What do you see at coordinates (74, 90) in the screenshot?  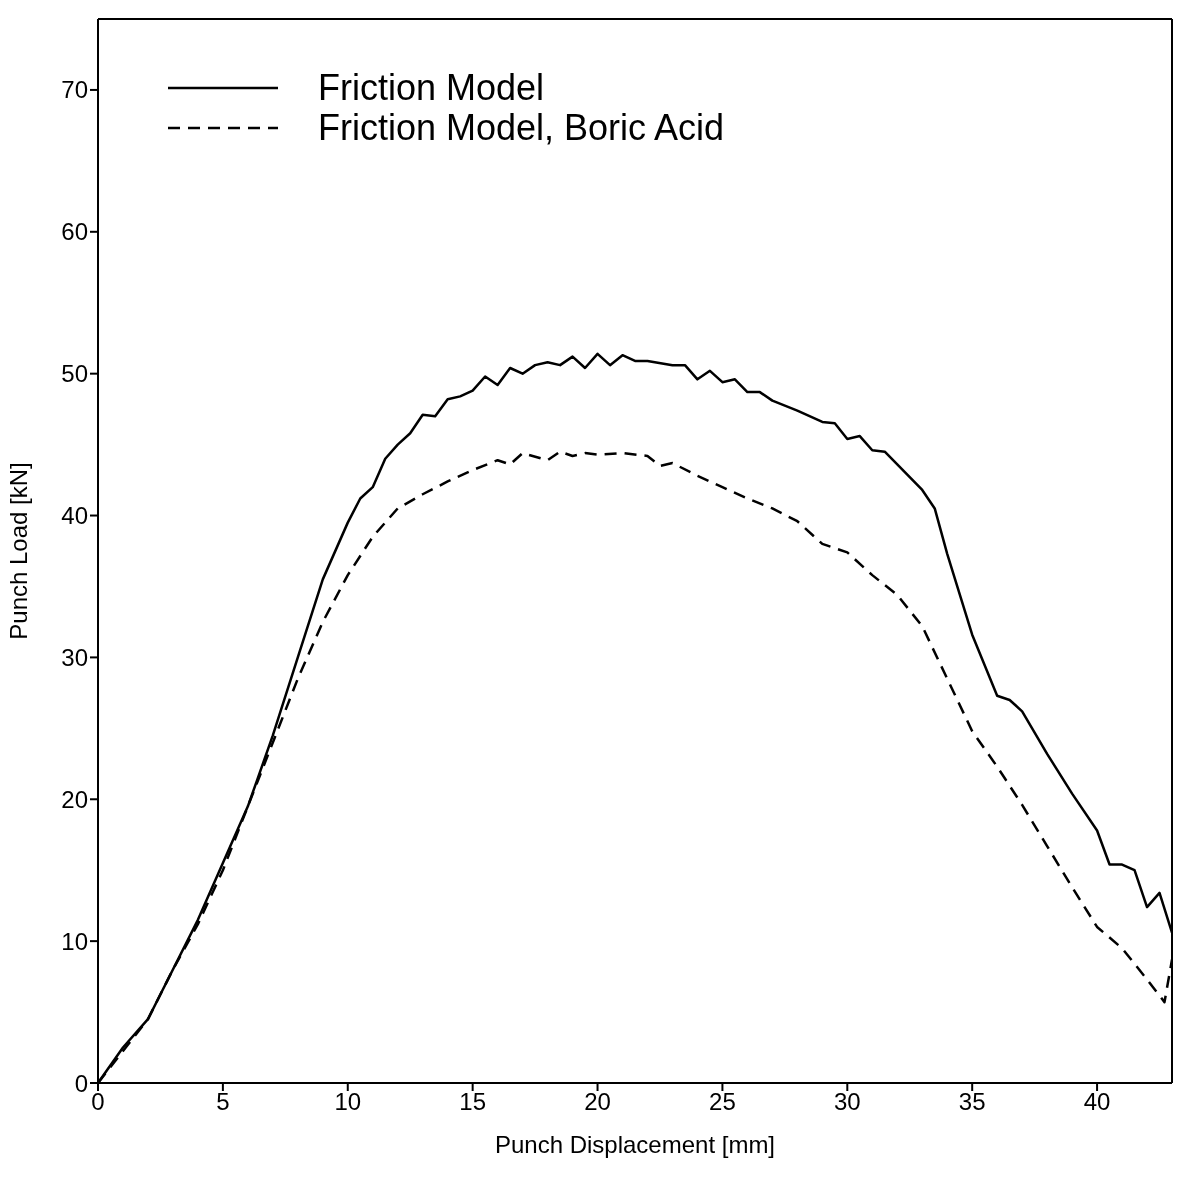 I see `y-tick-label: 70` at bounding box center [74, 90].